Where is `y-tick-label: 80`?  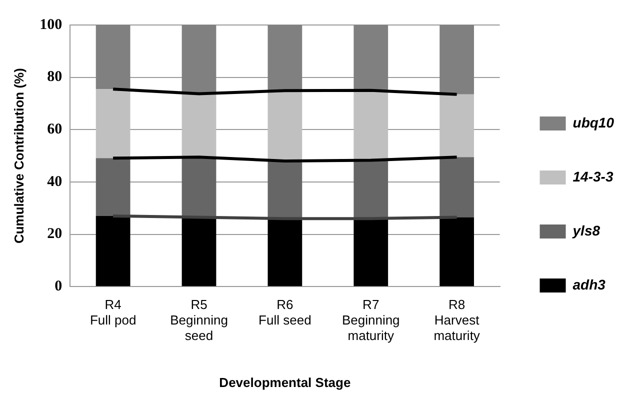
y-tick-label: 80 is located at coordinates (54, 77).